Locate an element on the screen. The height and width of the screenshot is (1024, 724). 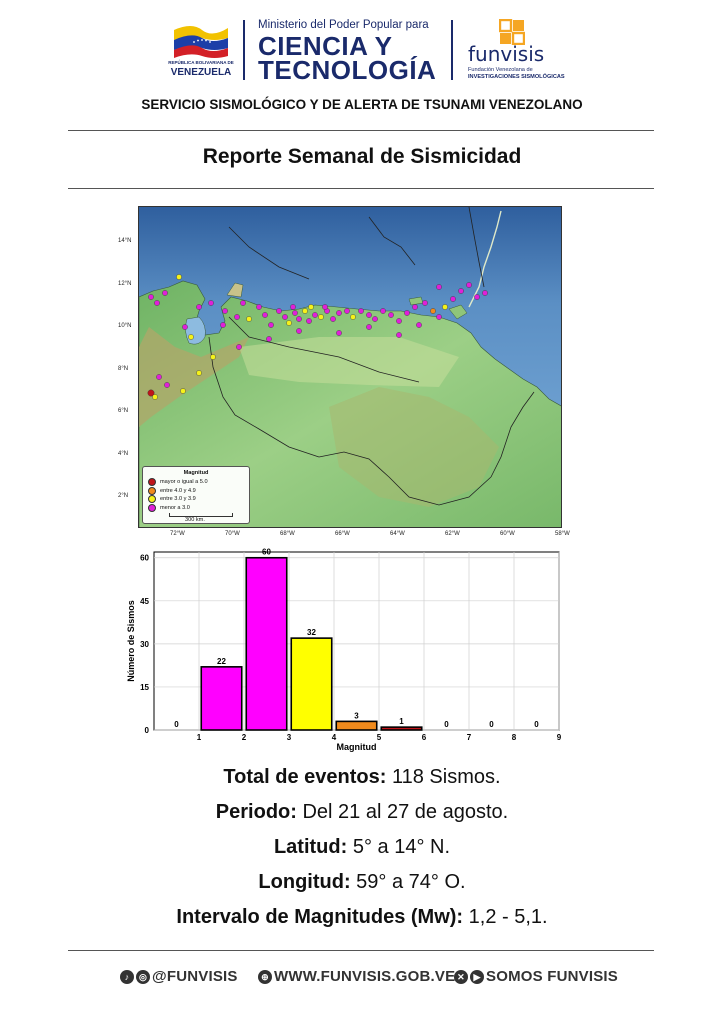
x-icon: ✕ is located at coordinates (461, 976).